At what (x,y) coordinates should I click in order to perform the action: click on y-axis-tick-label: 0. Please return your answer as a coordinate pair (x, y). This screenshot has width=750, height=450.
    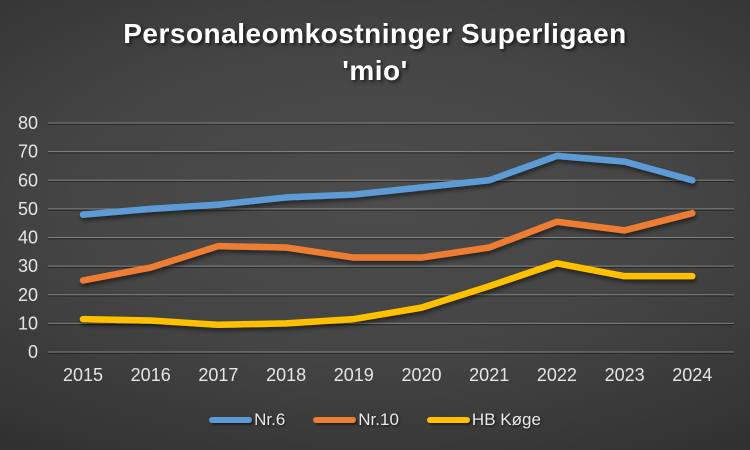
    Looking at the image, I should click on (33, 352).